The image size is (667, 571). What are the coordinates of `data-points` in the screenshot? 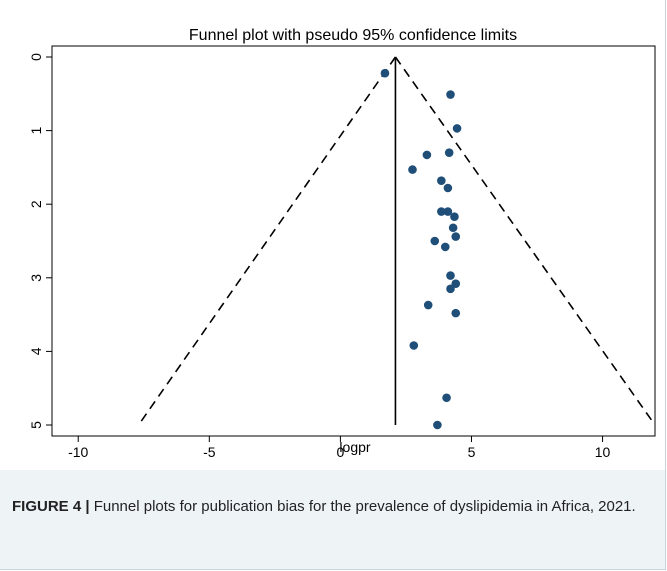 It's located at (421, 249).